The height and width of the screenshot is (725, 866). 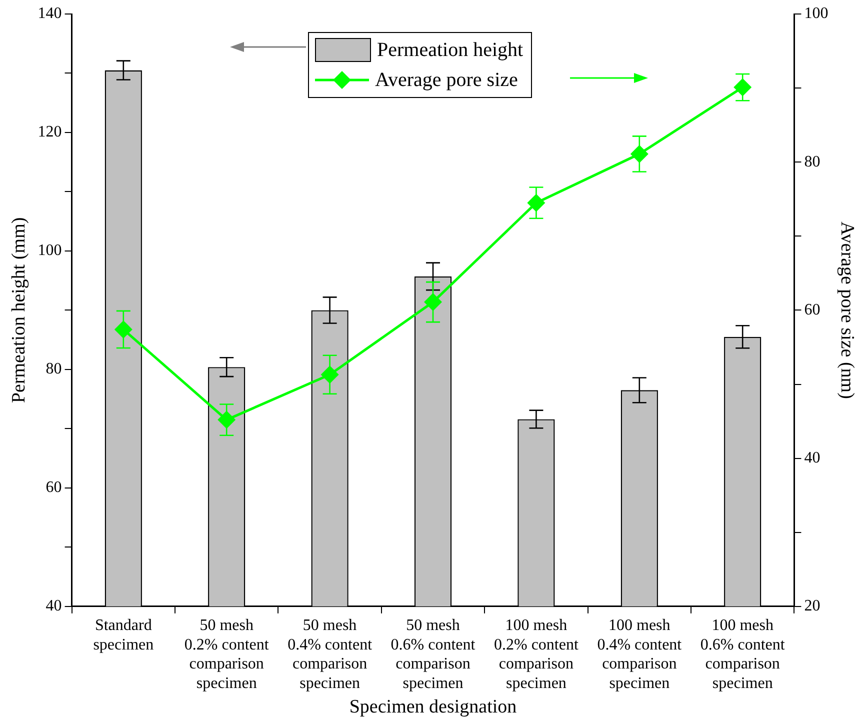 I want to click on y2-tick-label: 40, so click(x=812, y=458).